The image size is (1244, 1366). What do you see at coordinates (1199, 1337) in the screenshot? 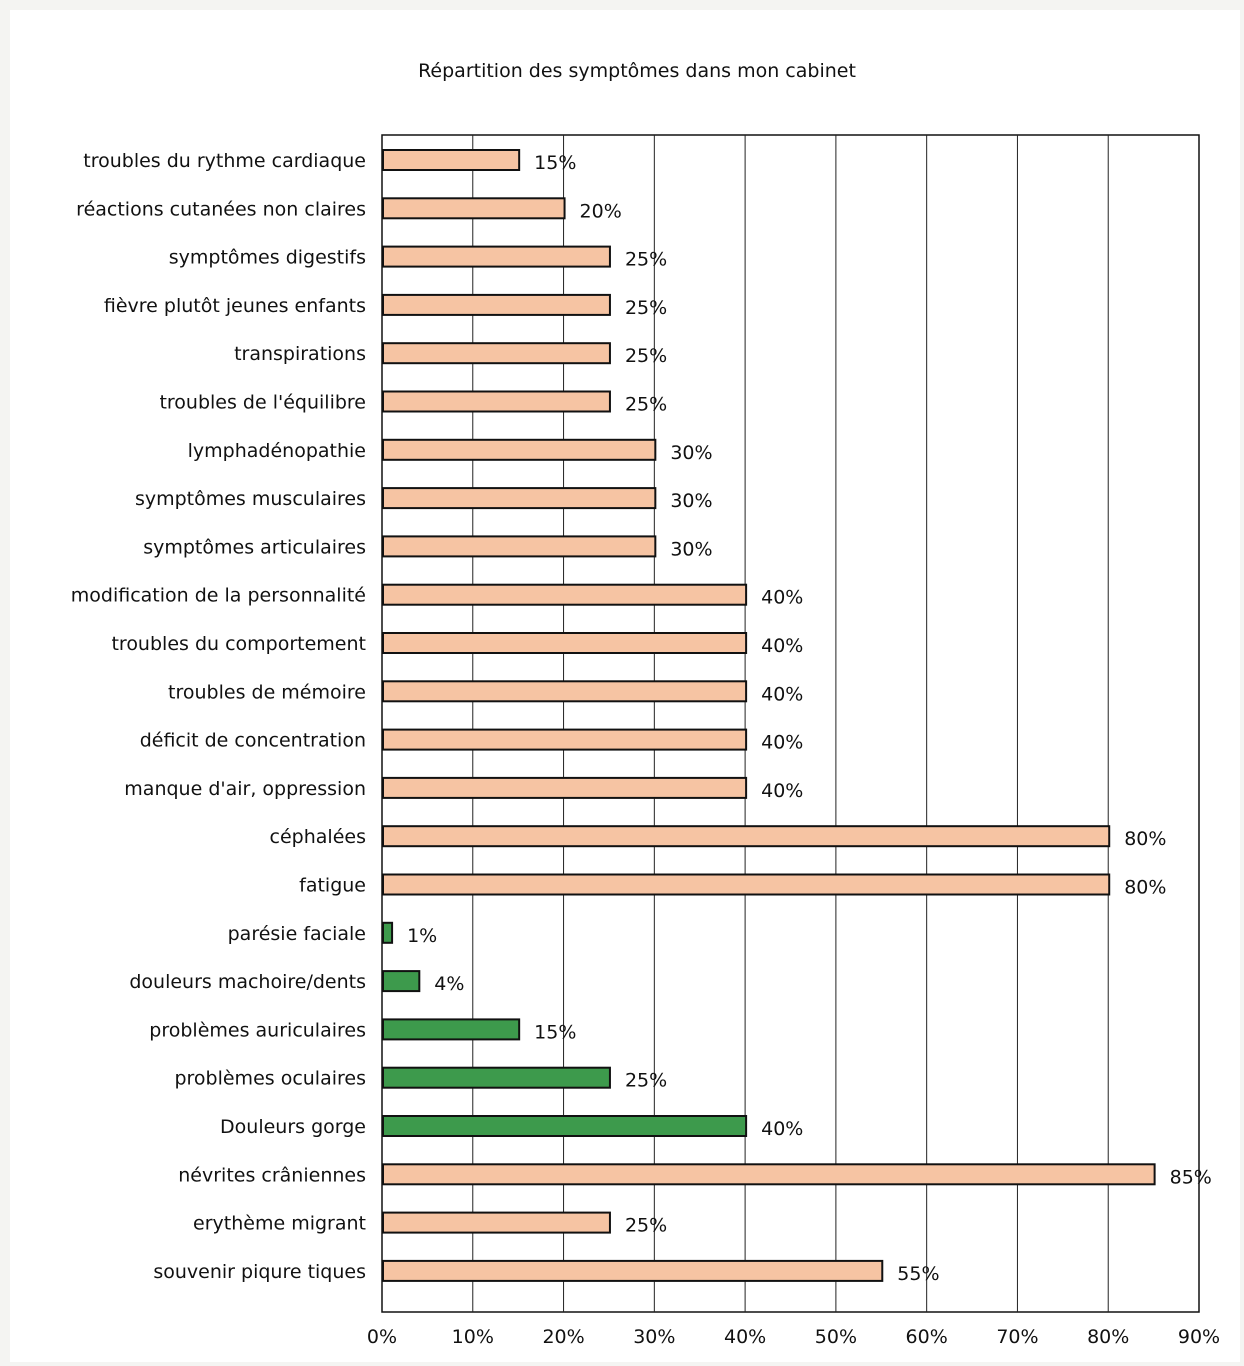
I see `x-tick-label: 90%` at bounding box center [1199, 1337].